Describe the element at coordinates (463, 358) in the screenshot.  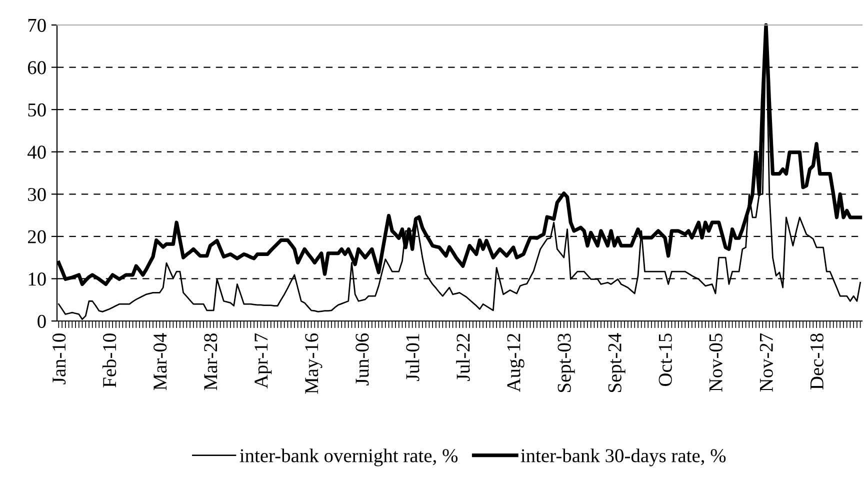
I see `x-tick-label: Jul-22` at that location.